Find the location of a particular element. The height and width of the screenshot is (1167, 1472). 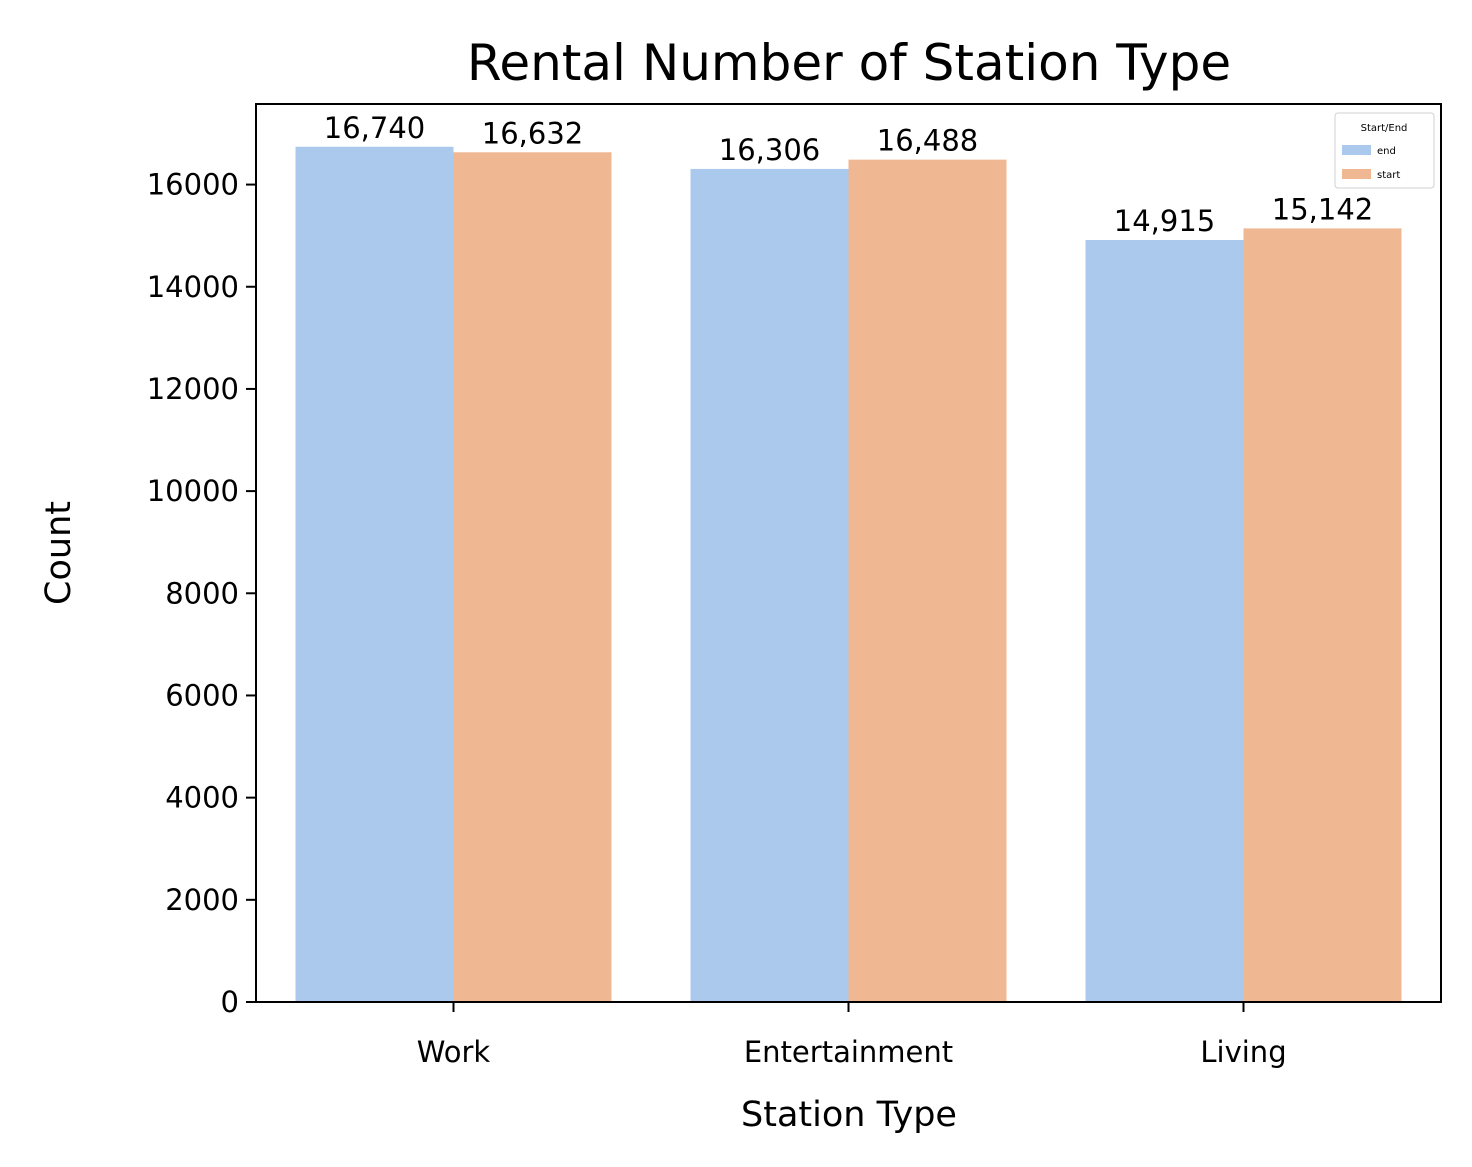

data-label-end-living: 14,915 is located at coordinates (1164, 221).